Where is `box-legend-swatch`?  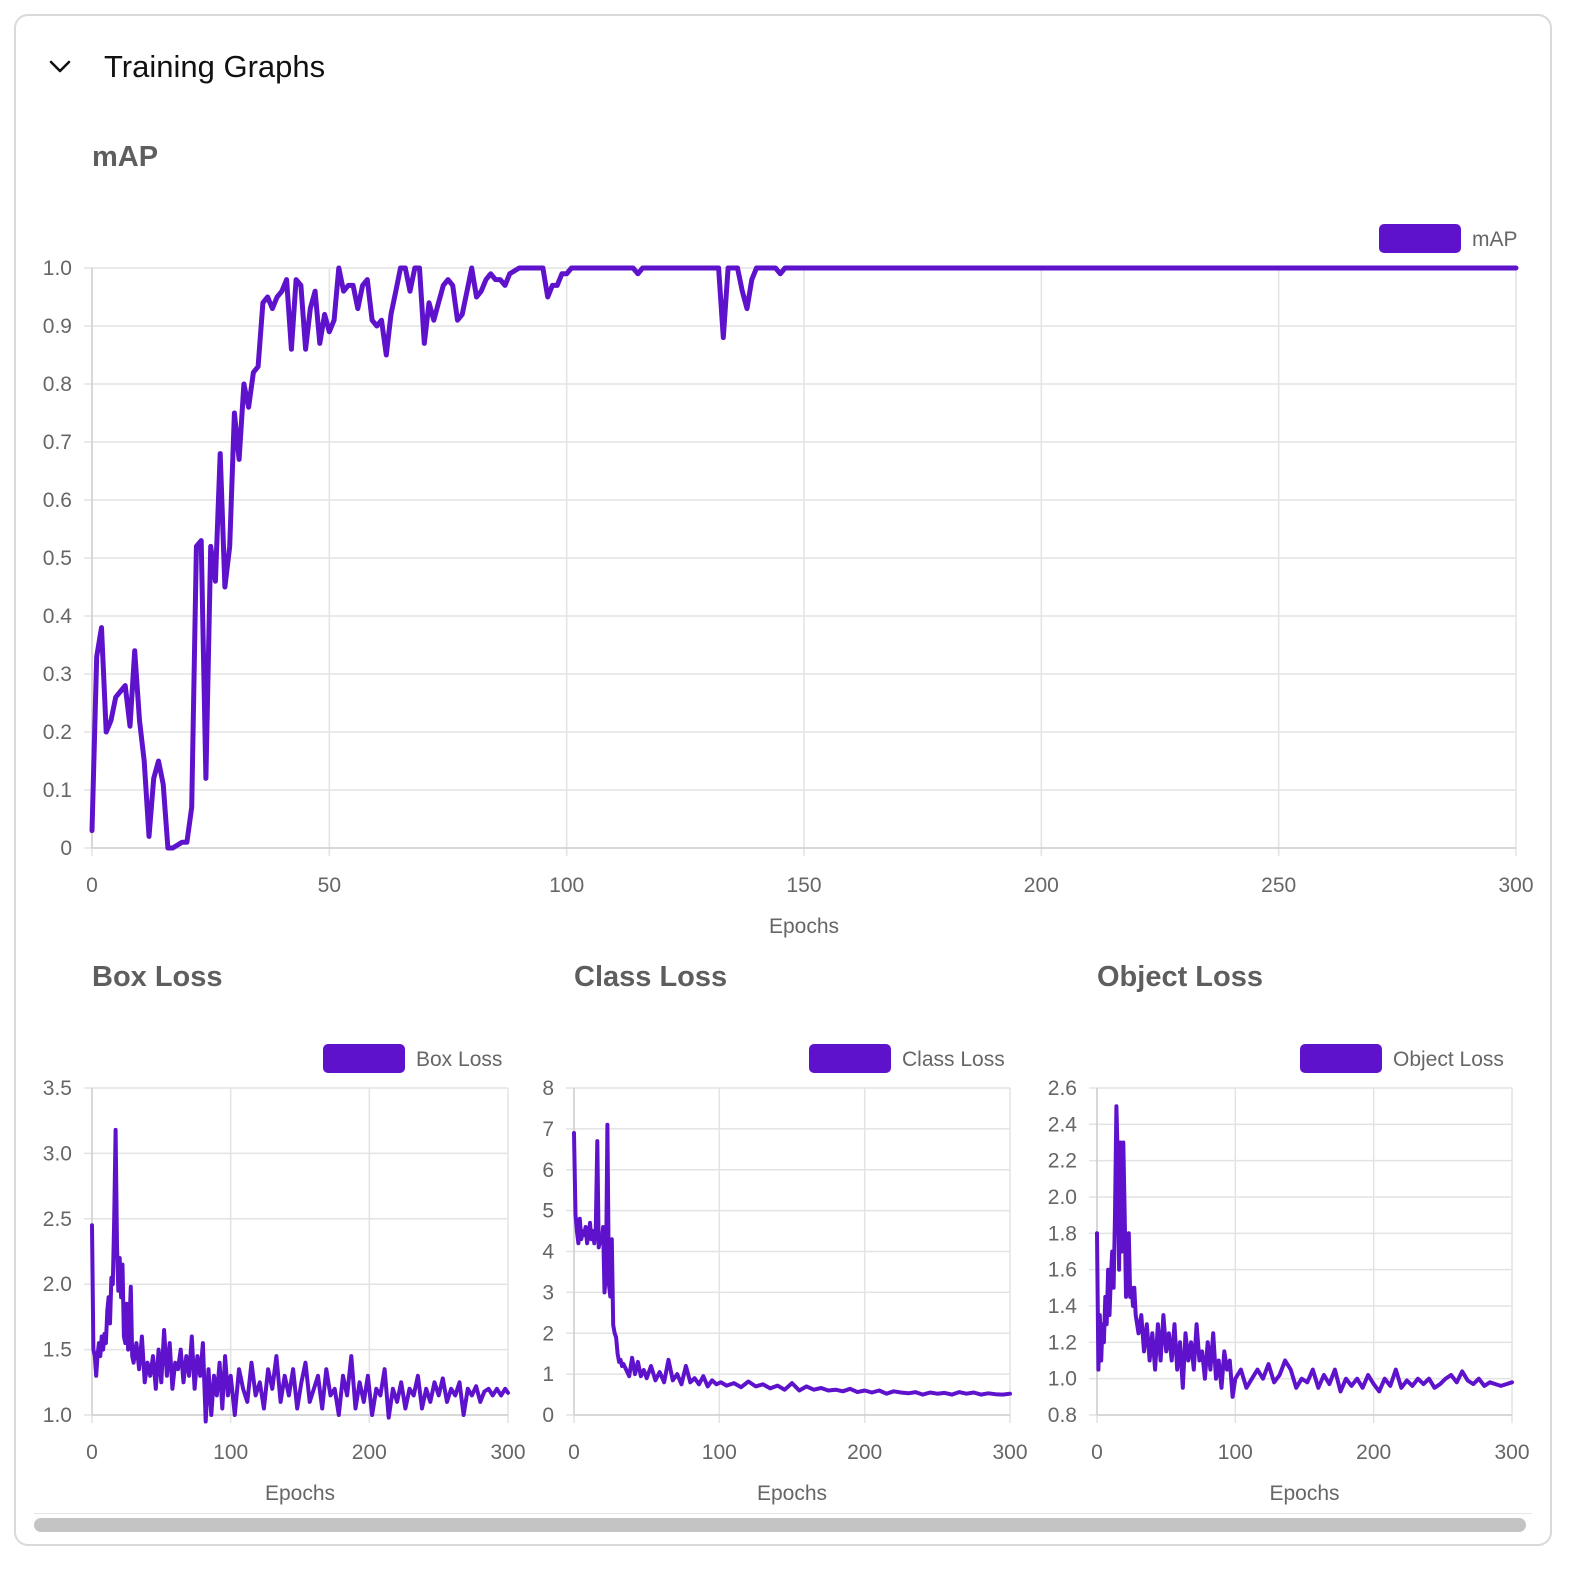
box-legend-swatch is located at coordinates (364, 1058).